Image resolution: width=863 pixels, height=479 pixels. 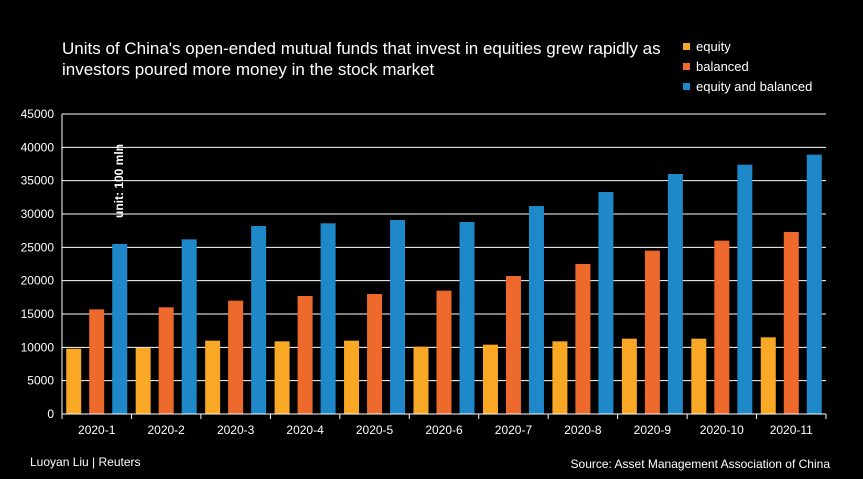 I want to click on y-tick-label: 0, so click(x=50, y=414).